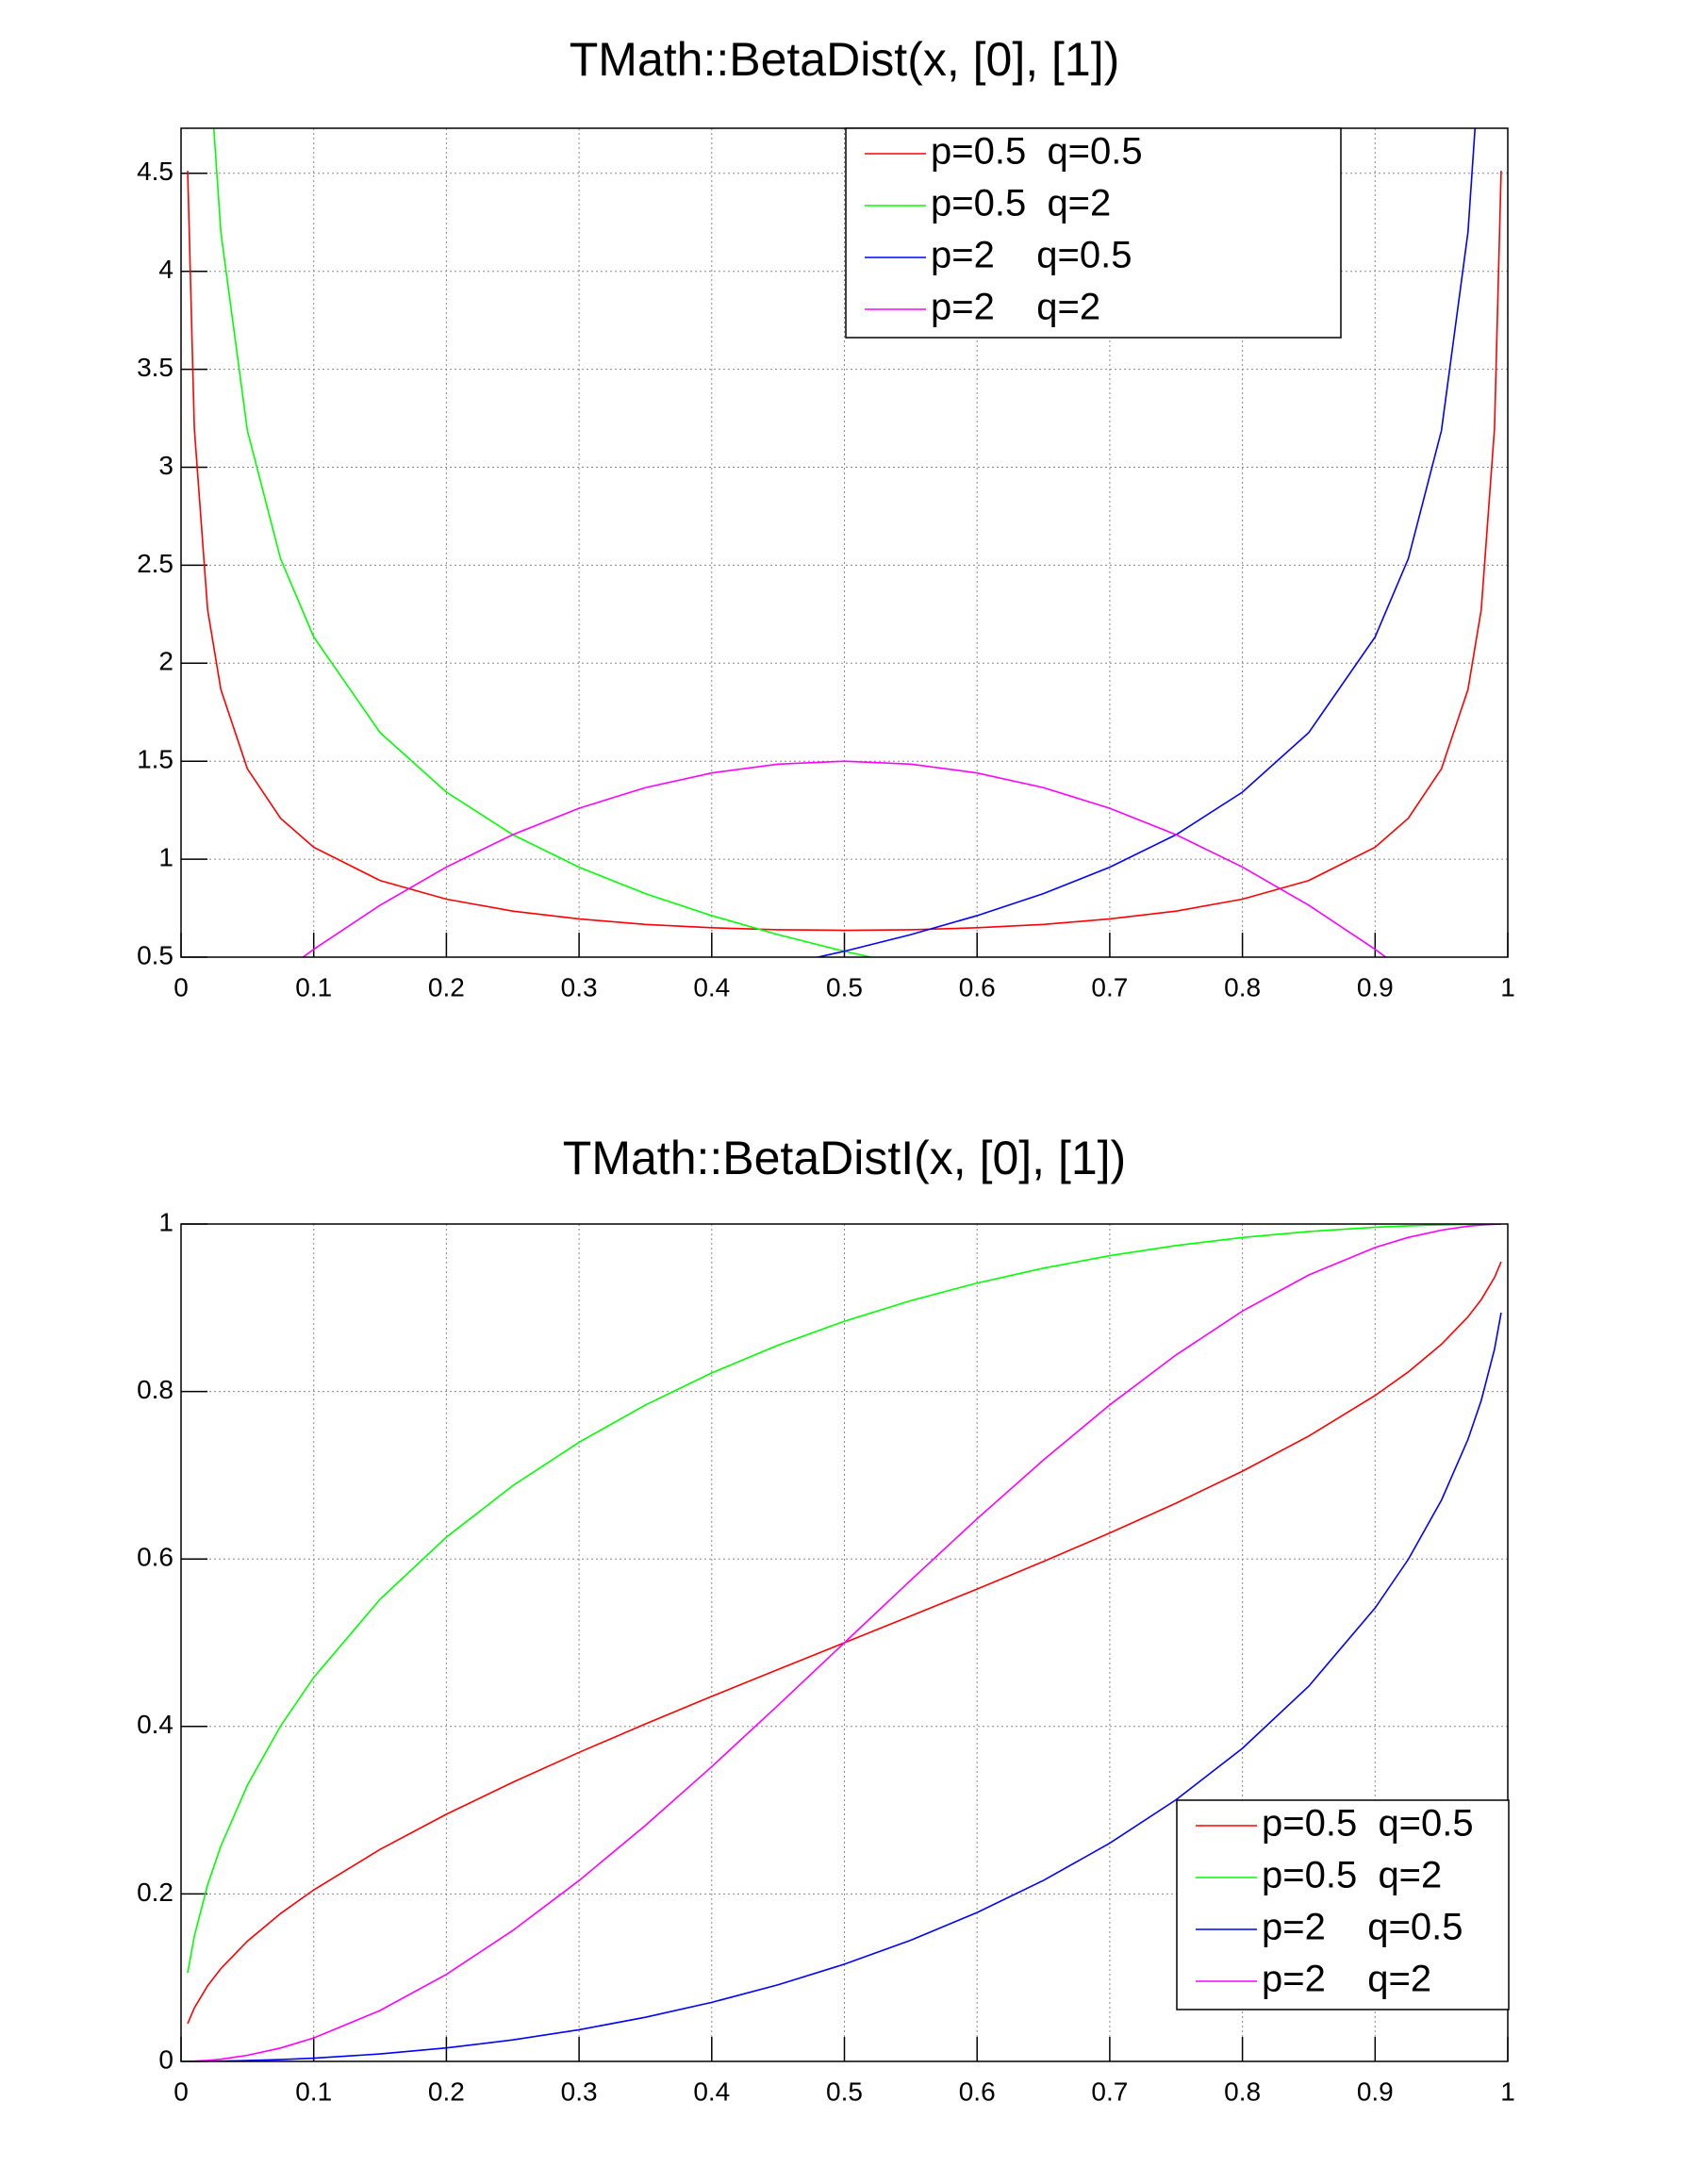 This screenshot has height=2184, width=1686. Describe the element at coordinates (155, 759) in the screenshot. I see `y-tick-label: 1.5` at that location.